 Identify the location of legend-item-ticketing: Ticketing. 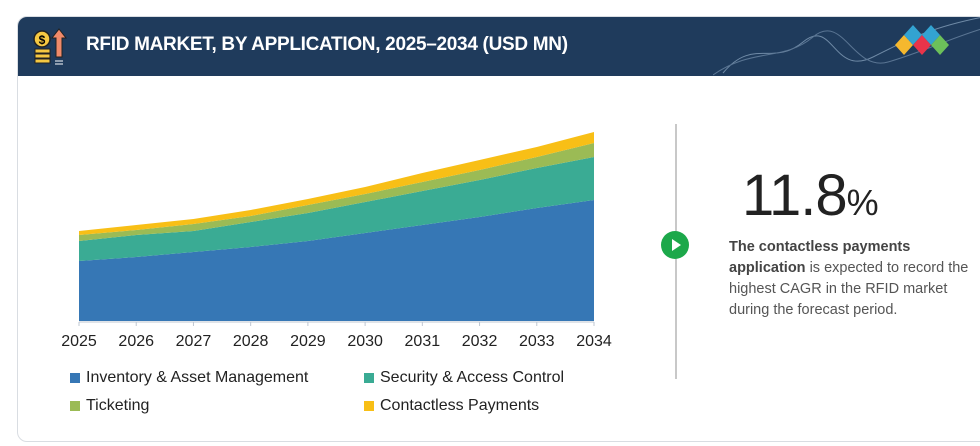
(109, 406).